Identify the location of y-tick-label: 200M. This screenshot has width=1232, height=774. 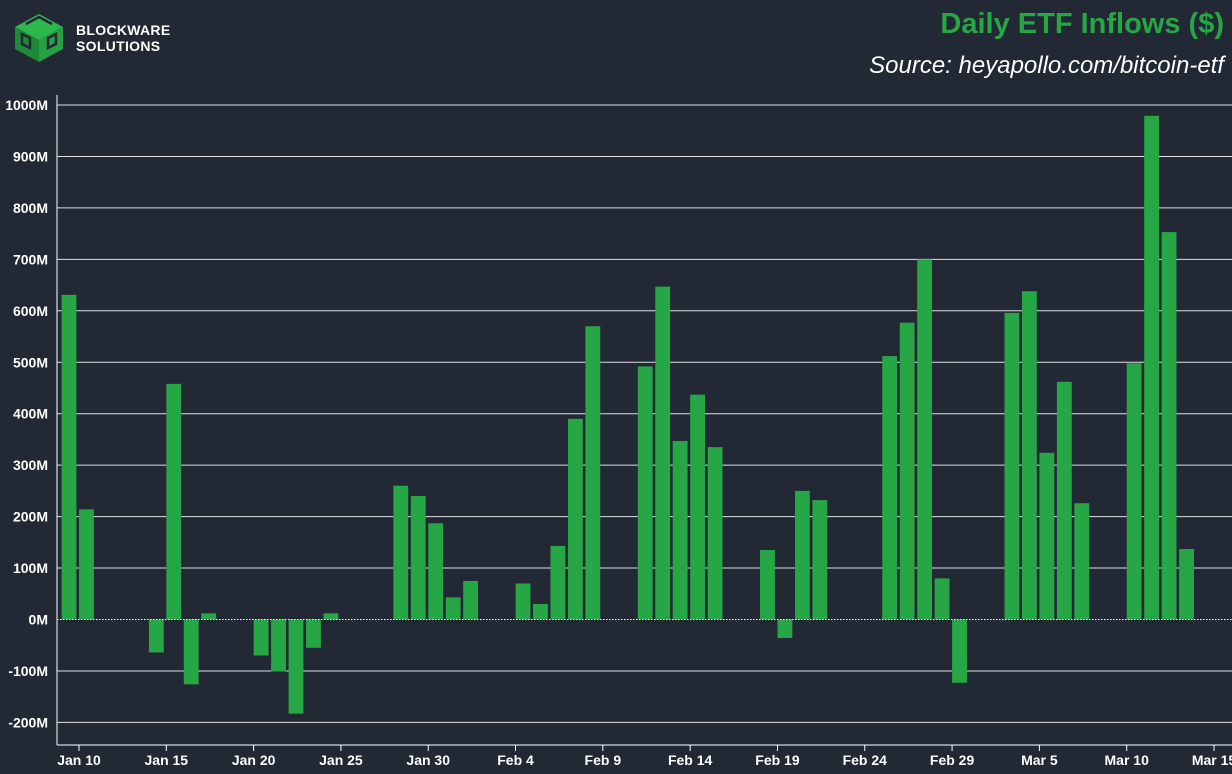
(30, 517).